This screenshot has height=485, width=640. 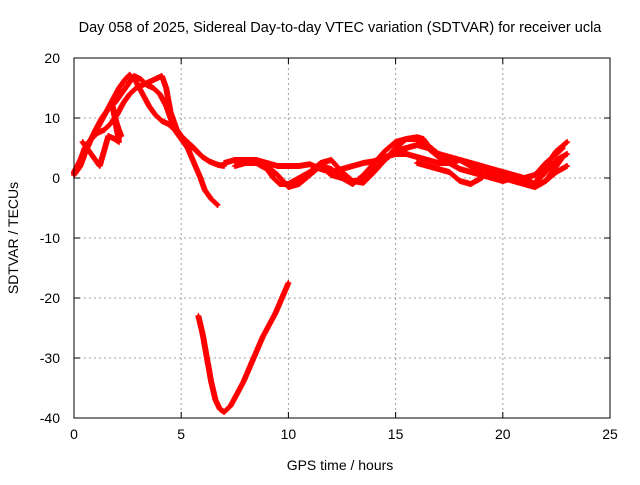 I want to click on x-tick-label: 10, so click(x=289, y=434).